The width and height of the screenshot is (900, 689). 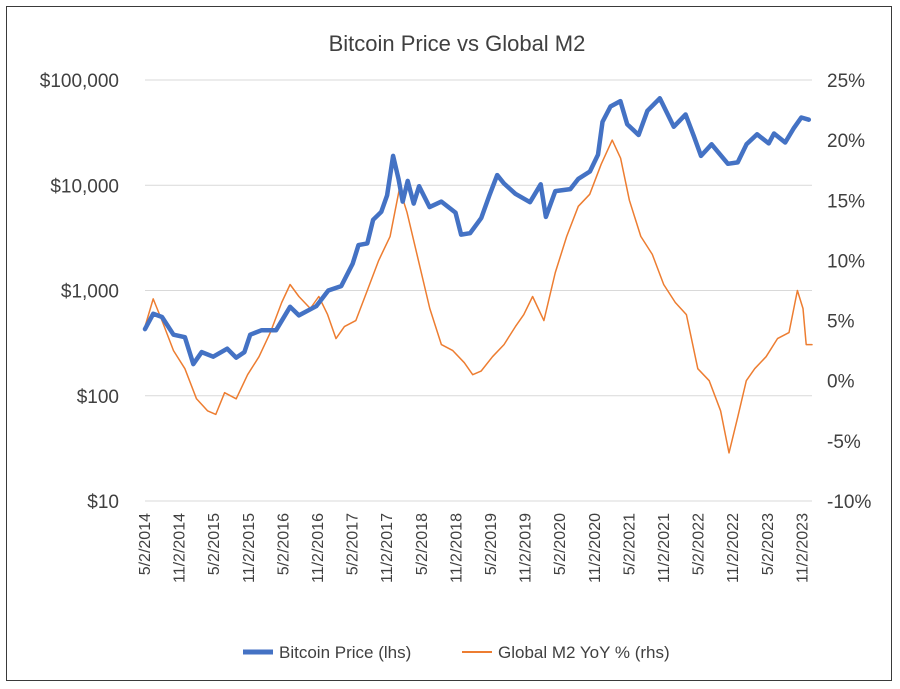 I want to click on x-tick-label: 11/2/2021, so click(x=664, y=548).